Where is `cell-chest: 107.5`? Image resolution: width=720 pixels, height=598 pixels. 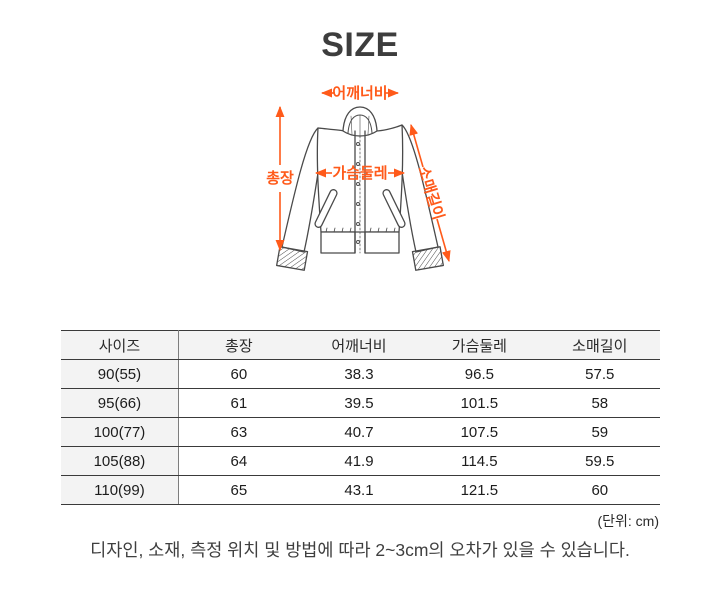 cell-chest: 107.5 is located at coordinates (479, 432).